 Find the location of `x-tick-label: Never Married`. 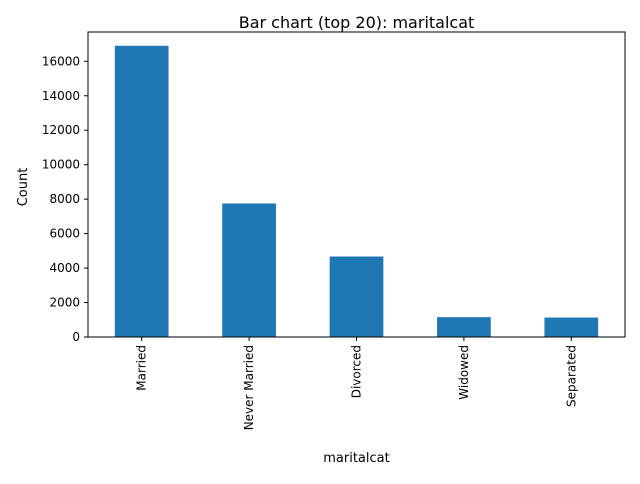

x-tick-label: Never Married is located at coordinates (249, 387).